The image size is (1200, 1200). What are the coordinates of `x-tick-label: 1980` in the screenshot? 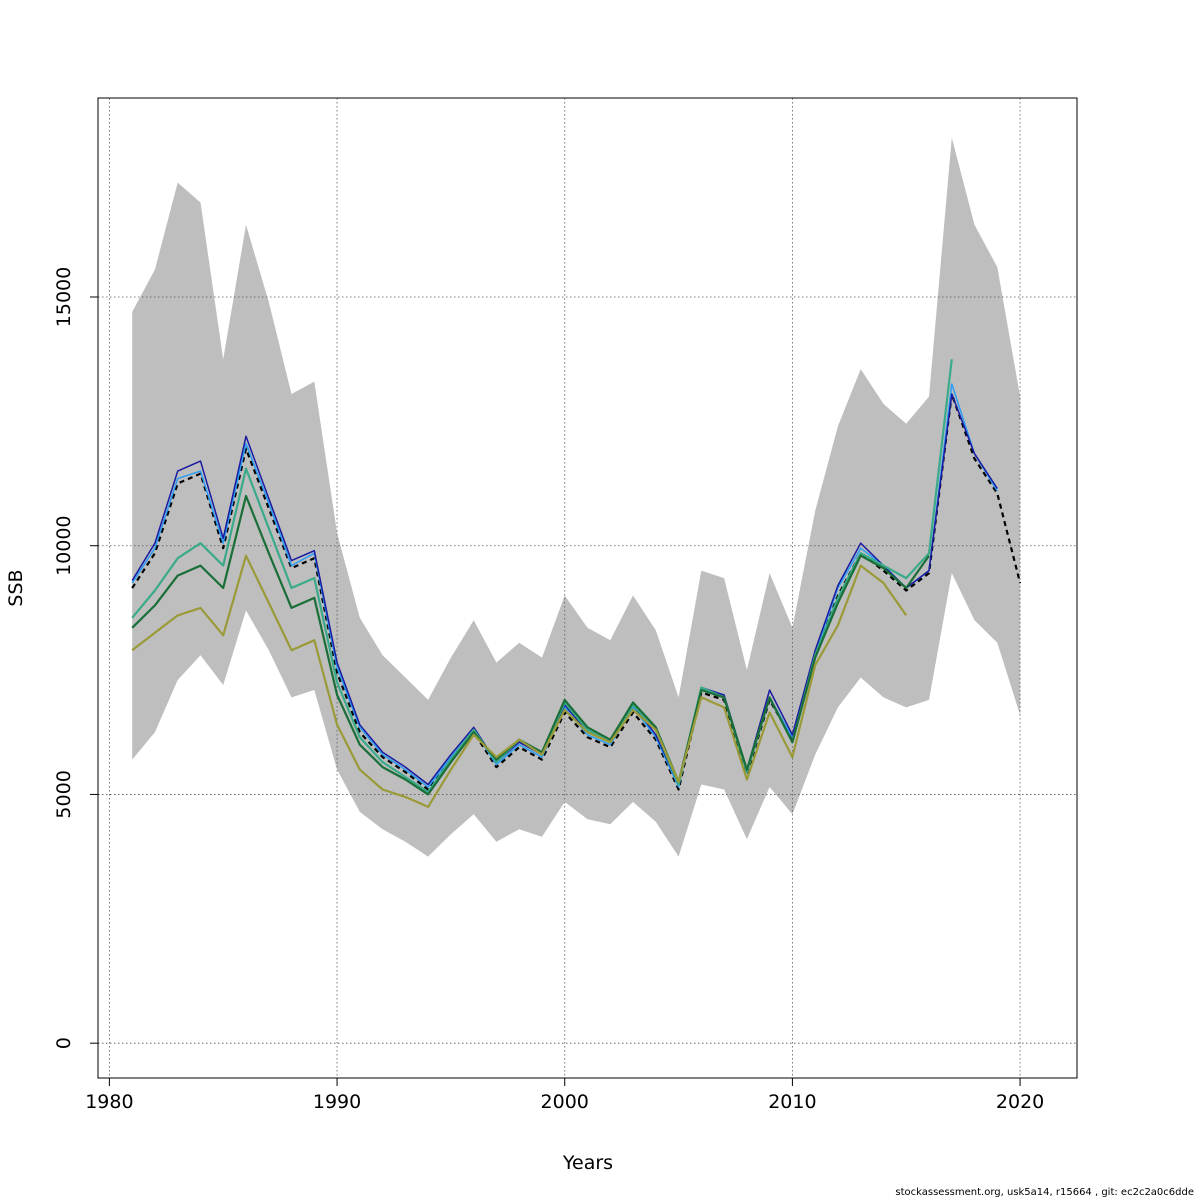 It's located at (109, 1102).